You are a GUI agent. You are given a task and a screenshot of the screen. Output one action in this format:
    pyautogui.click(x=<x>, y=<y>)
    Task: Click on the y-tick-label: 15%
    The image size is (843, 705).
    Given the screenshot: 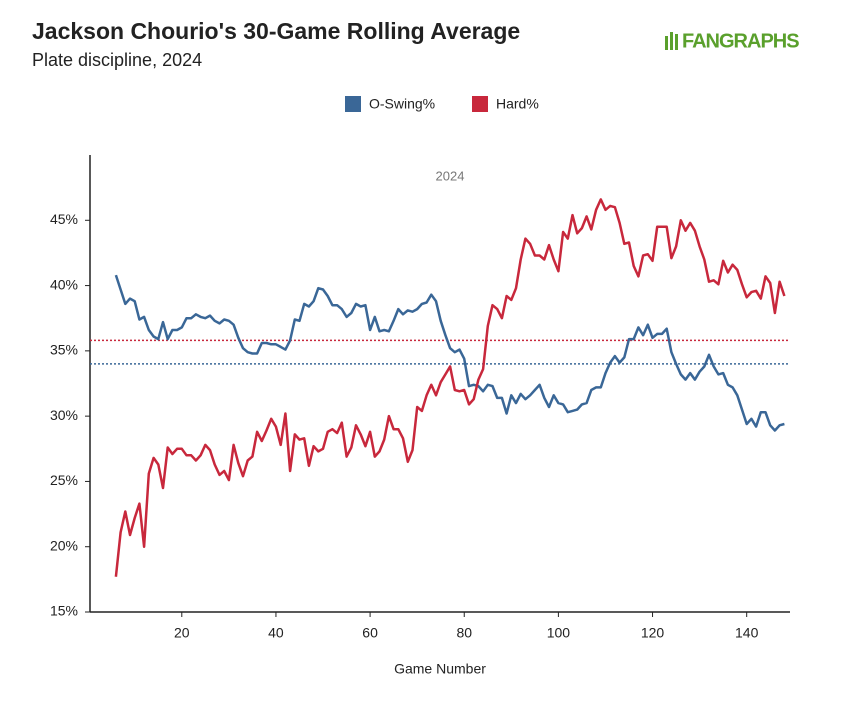 What is the action you would take?
    pyautogui.click(x=64, y=611)
    